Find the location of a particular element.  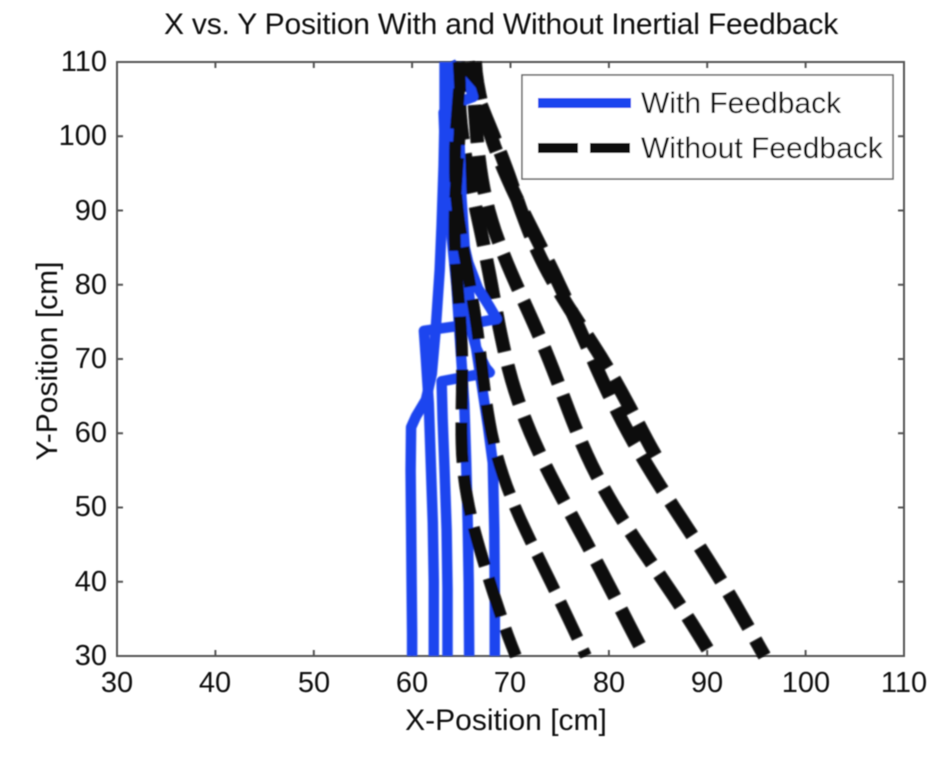

svg-text: Y-Position [cm] is located at coordinates (47, 361).